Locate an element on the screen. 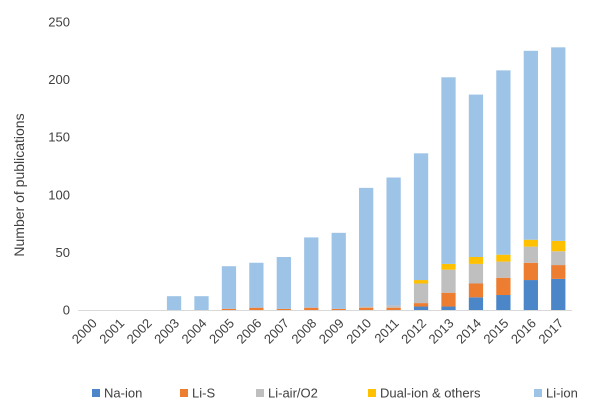 The image size is (600, 420). x-tick-label: 2017 is located at coordinates (550, 331).